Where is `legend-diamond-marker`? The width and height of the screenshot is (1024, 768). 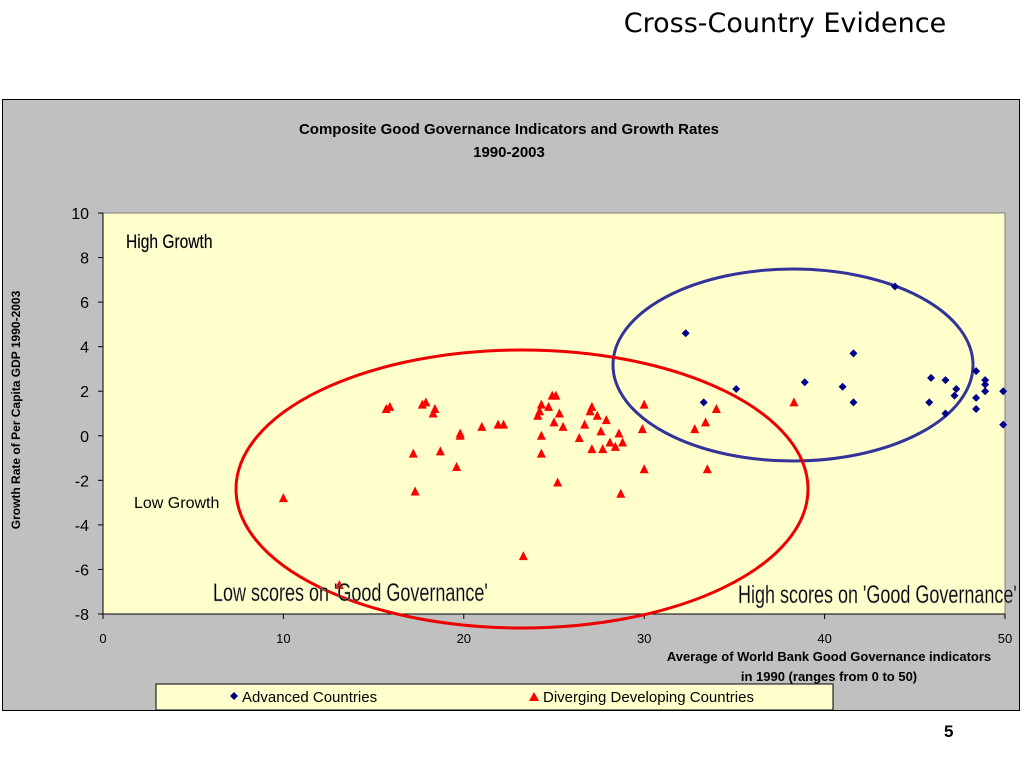
legend-diamond-marker is located at coordinates (234, 696).